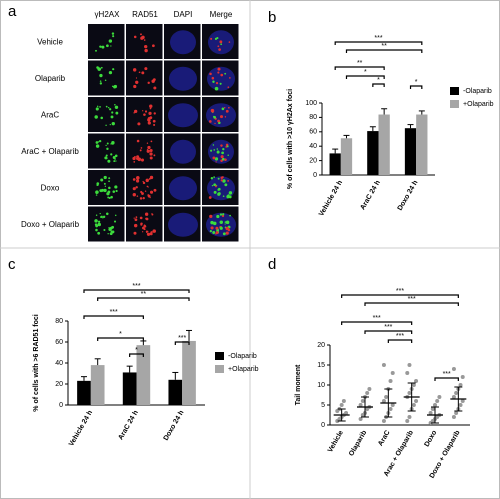  What do you see at coordinates (477, 91) in the screenshot?
I see `legend-label: -Olaparib` at bounding box center [477, 91].